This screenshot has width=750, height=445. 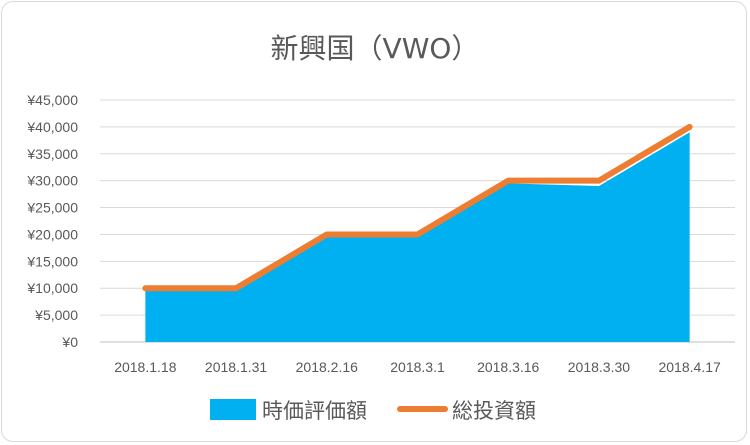 I want to click on legend-swatch-market-value, so click(x=233, y=409).